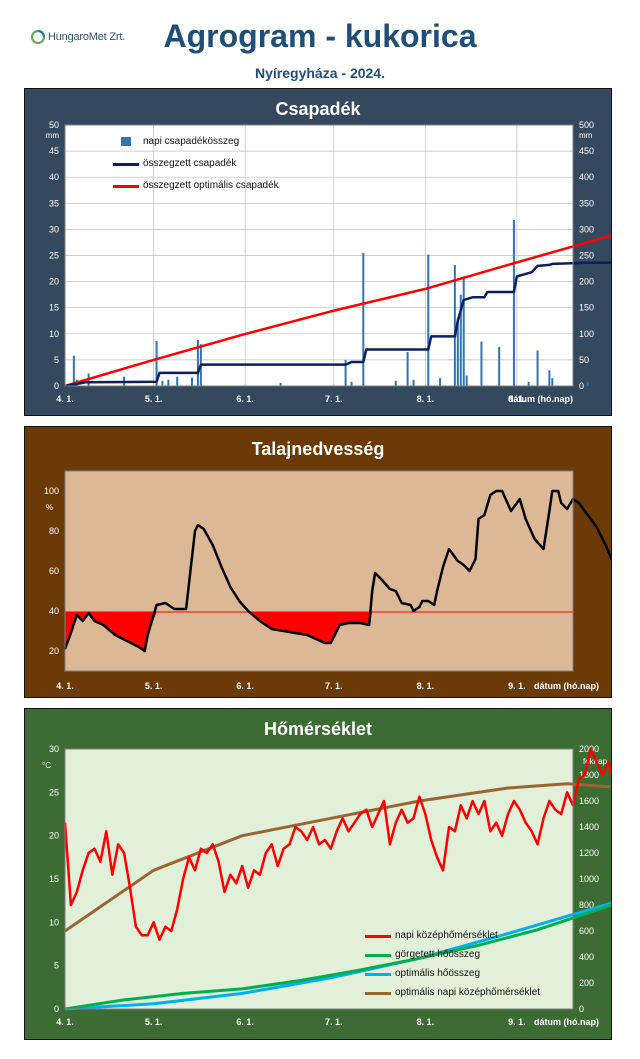 The height and width of the screenshot is (1059, 640). I want to click on page-title: Agrogram - kukorica, so click(320, 36).